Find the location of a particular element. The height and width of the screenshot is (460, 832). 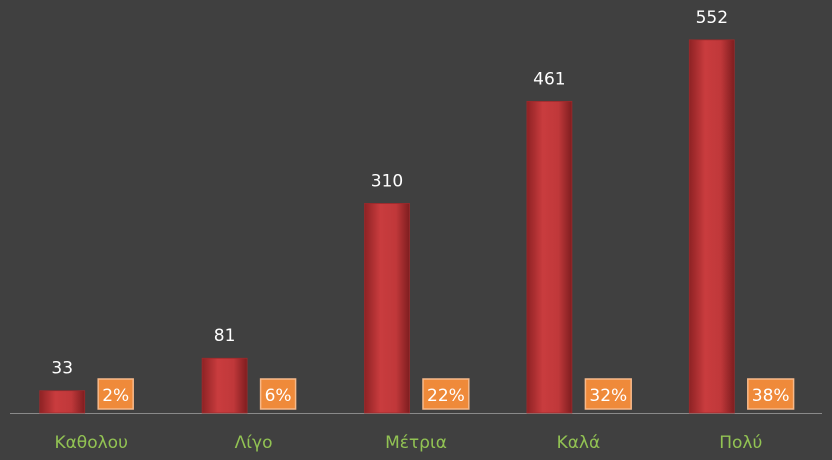

percent-label: 32% is located at coordinates (608, 396).